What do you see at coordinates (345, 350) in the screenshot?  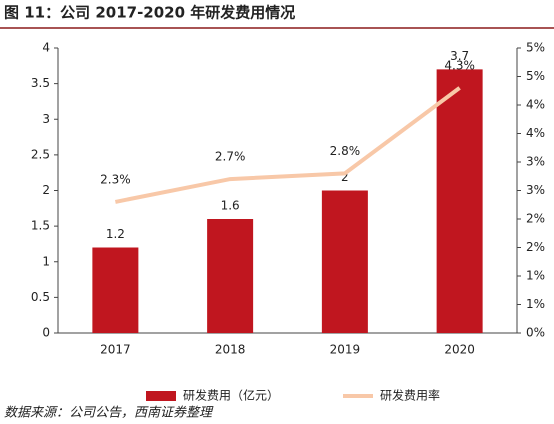 I see `x-tick-label: 2019` at bounding box center [345, 350].